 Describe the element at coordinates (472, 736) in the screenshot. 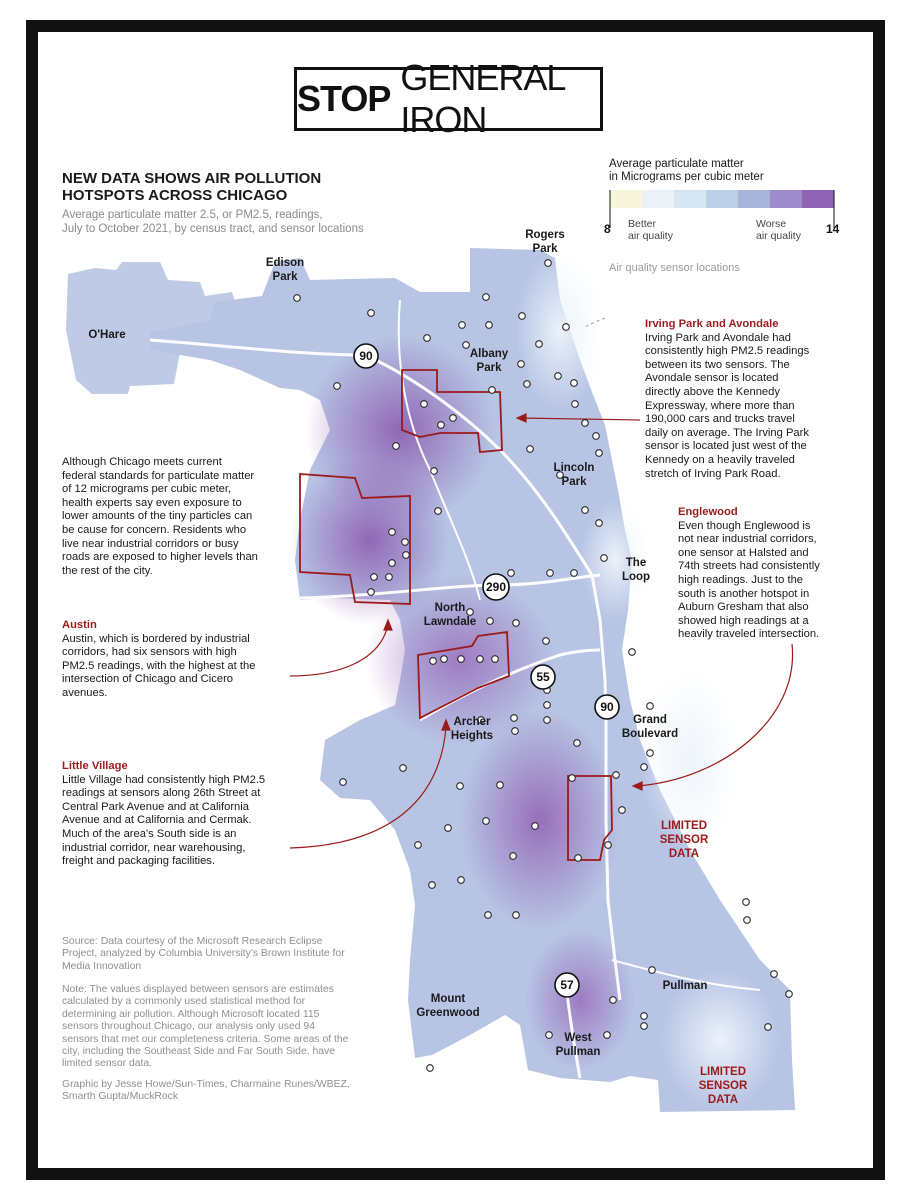

I see `label-archer-heights-2: Heights` at that location.